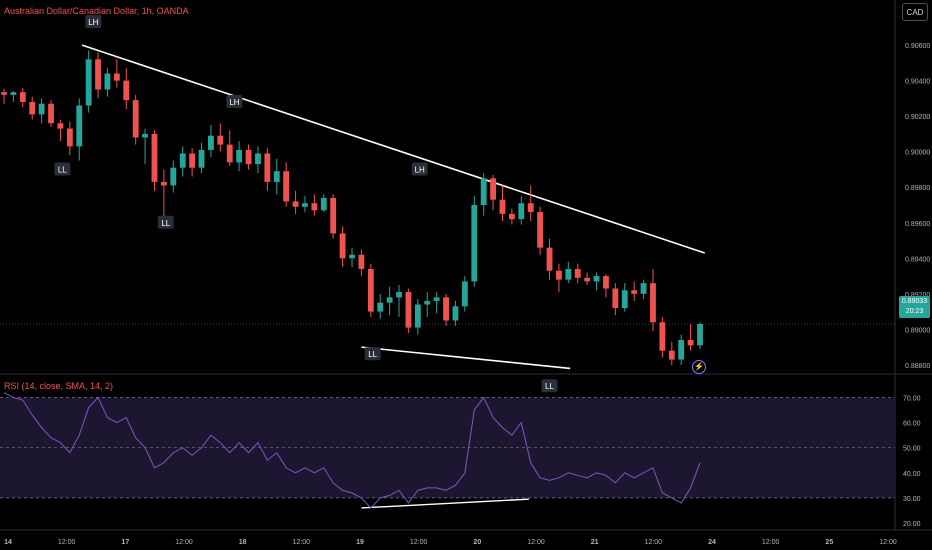 This screenshot has width=932, height=550. Describe the element at coordinates (912, 499) in the screenshot. I see `rsi-tick-label: 30.00` at that location.